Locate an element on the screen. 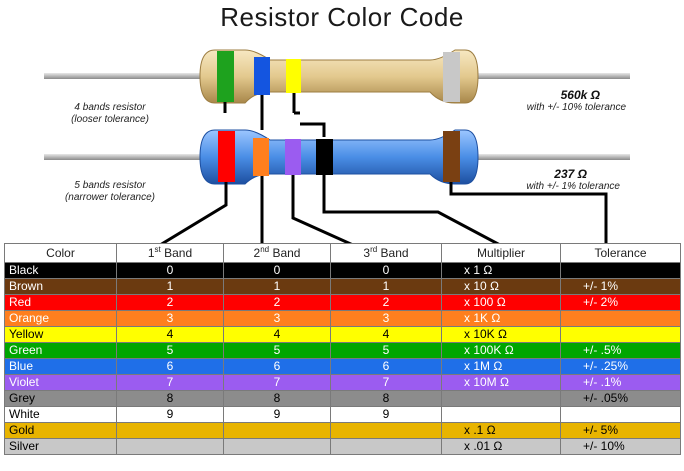 This screenshot has width=684, height=471. table-row: Violet 7 7 7 x 10M Ω +/- .1% is located at coordinates (342, 382).